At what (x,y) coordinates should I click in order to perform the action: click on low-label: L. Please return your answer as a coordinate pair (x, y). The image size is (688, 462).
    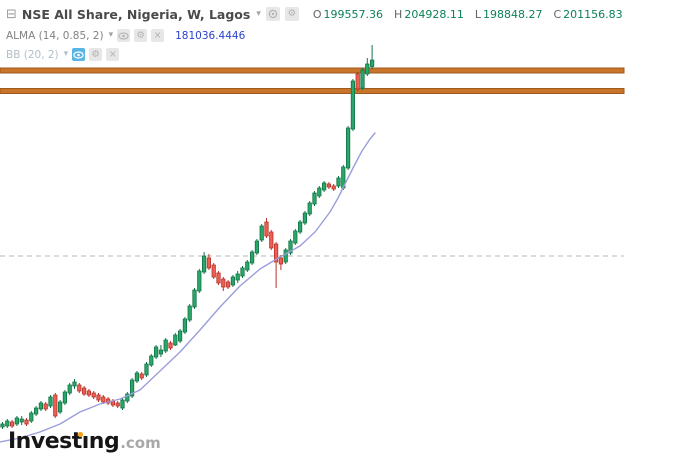
    Looking at the image, I should click on (477, 14).